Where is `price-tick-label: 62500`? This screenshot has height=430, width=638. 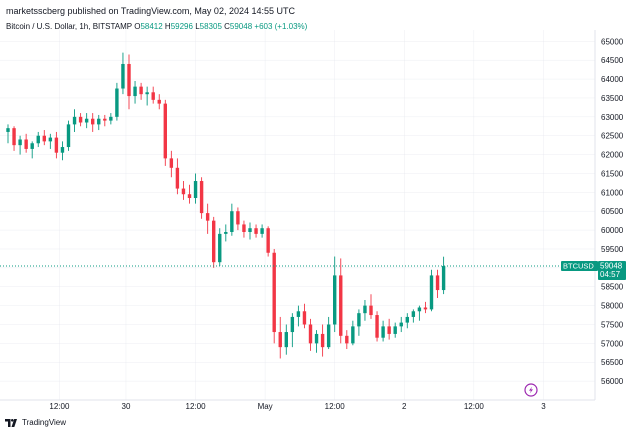
price-tick-label: 62500 is located at coordinates (612, 136).